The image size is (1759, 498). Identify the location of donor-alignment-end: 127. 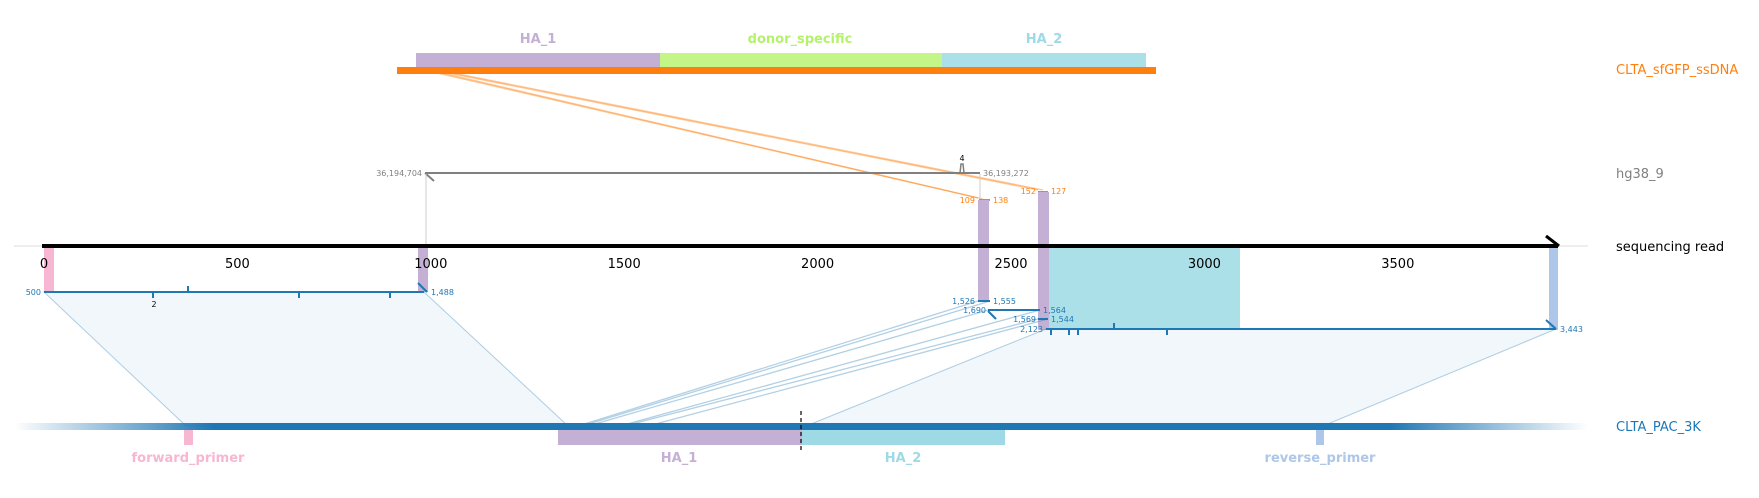
(1058, 191).